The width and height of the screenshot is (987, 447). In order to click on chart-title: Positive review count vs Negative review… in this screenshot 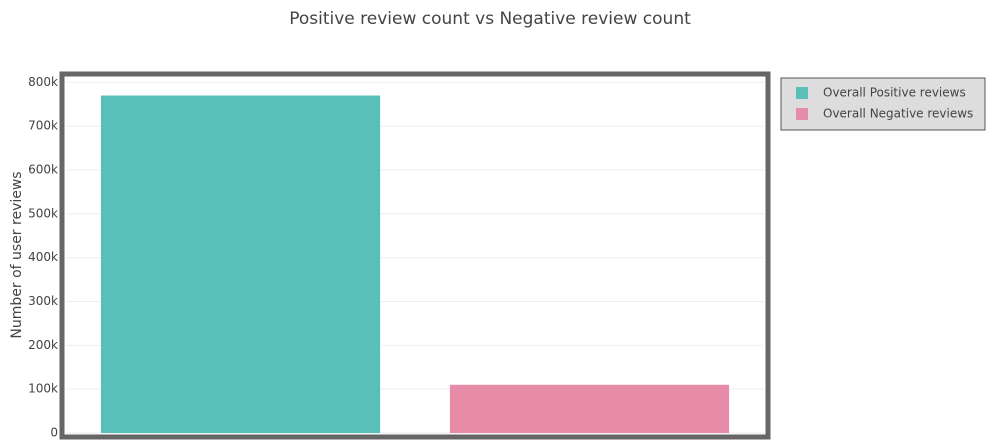, I will do `click(490, 19)`.